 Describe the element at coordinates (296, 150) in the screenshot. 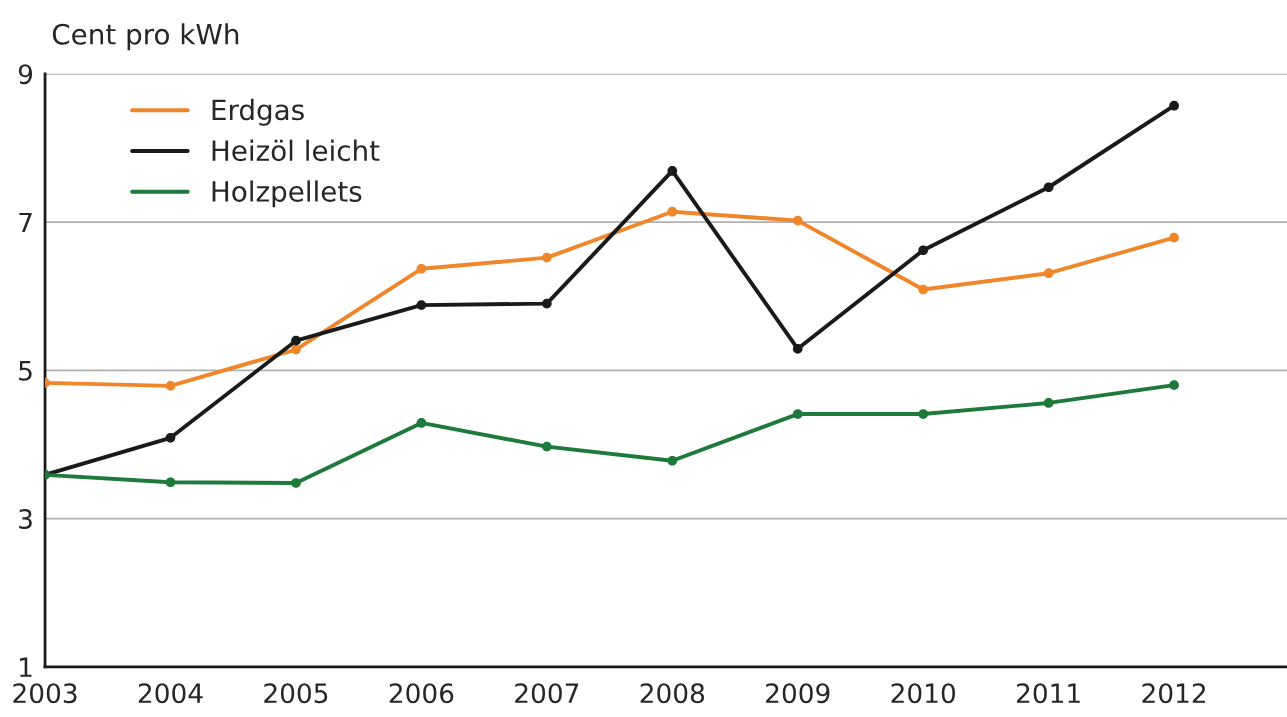

I see `legend-label: Heizöl leicht` at that location.